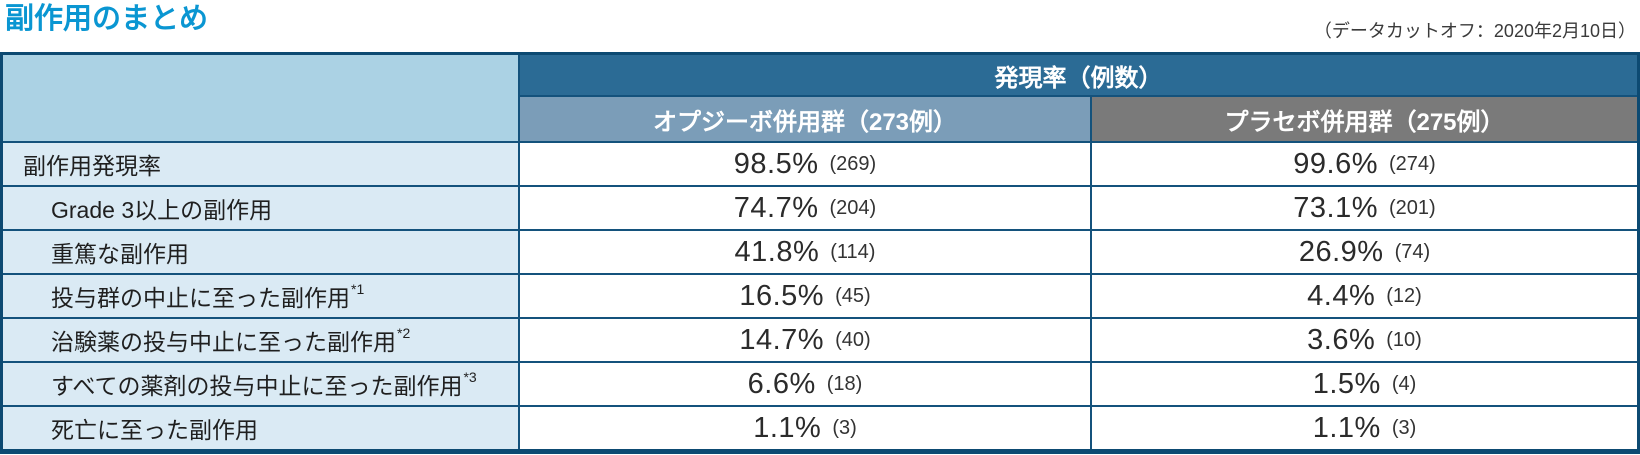  I want to click on row-label-text: 治験薬の投与中止に至った副作用, so click(223, 342).